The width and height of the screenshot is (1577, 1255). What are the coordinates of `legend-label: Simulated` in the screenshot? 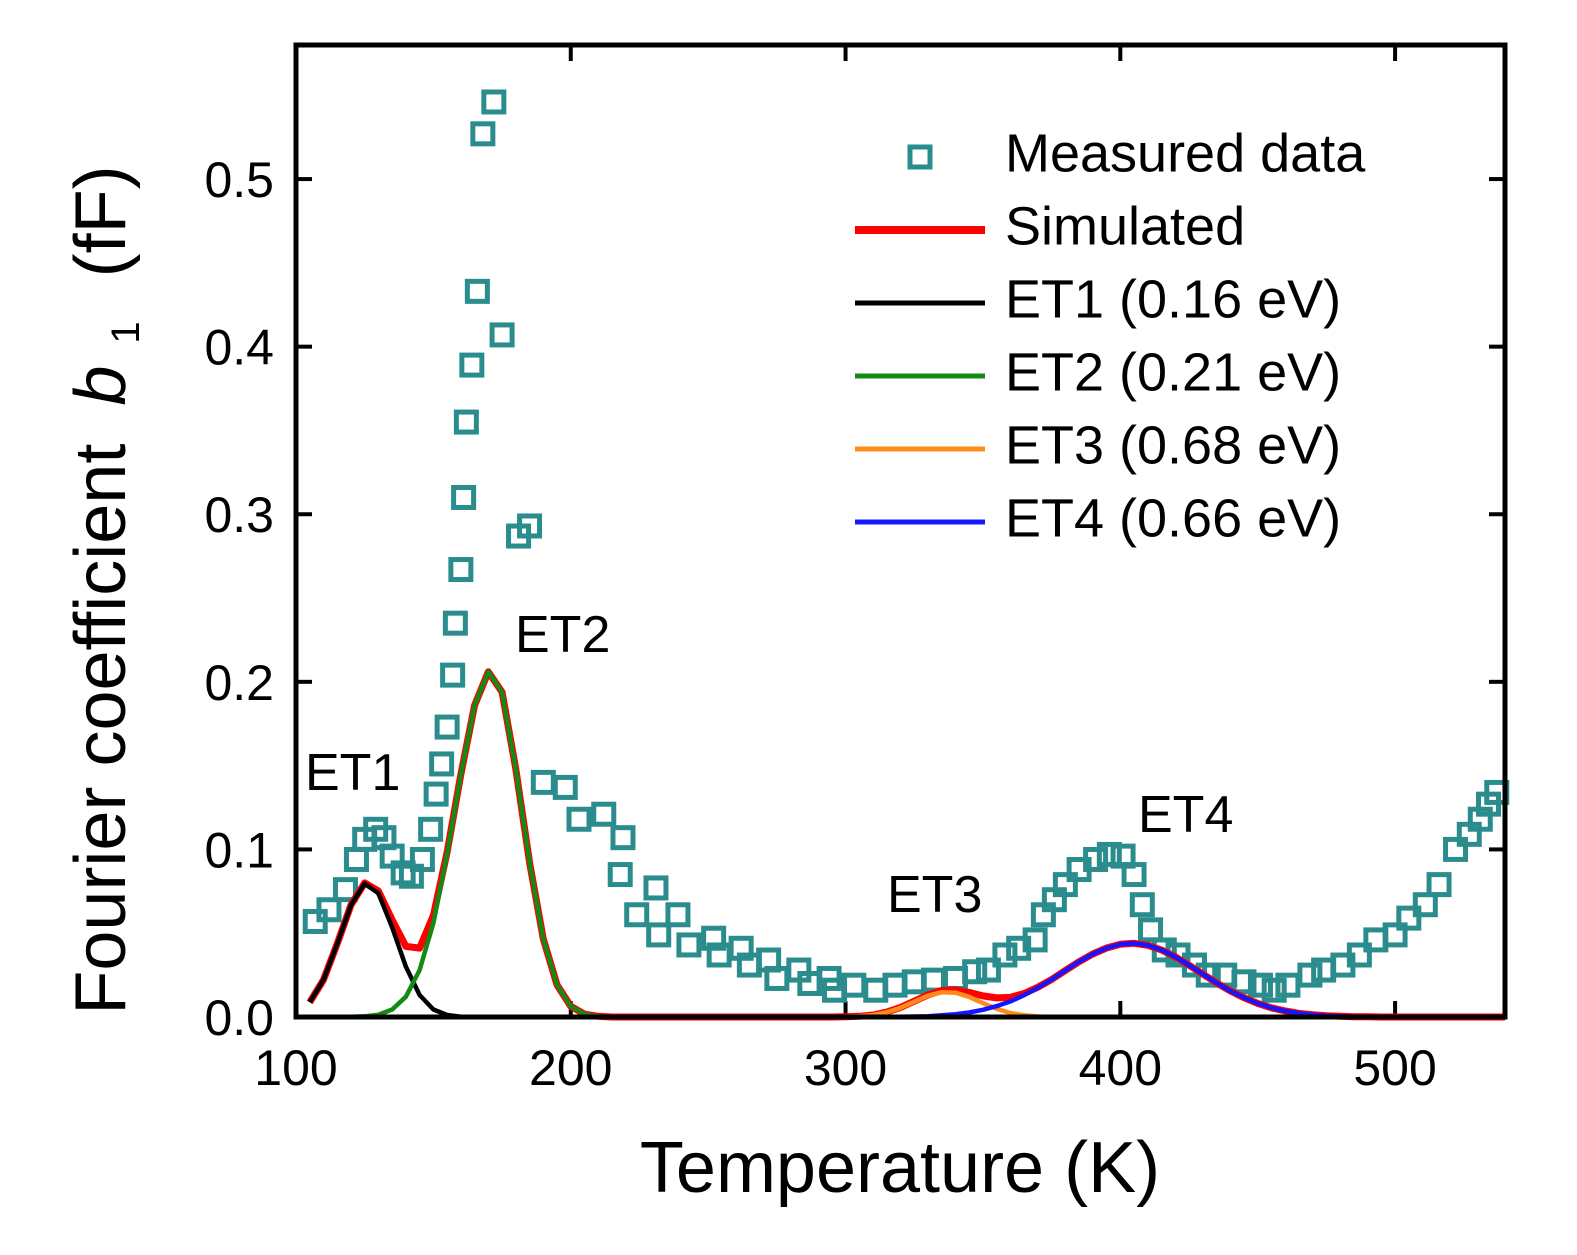 It's located at (1125, 226).